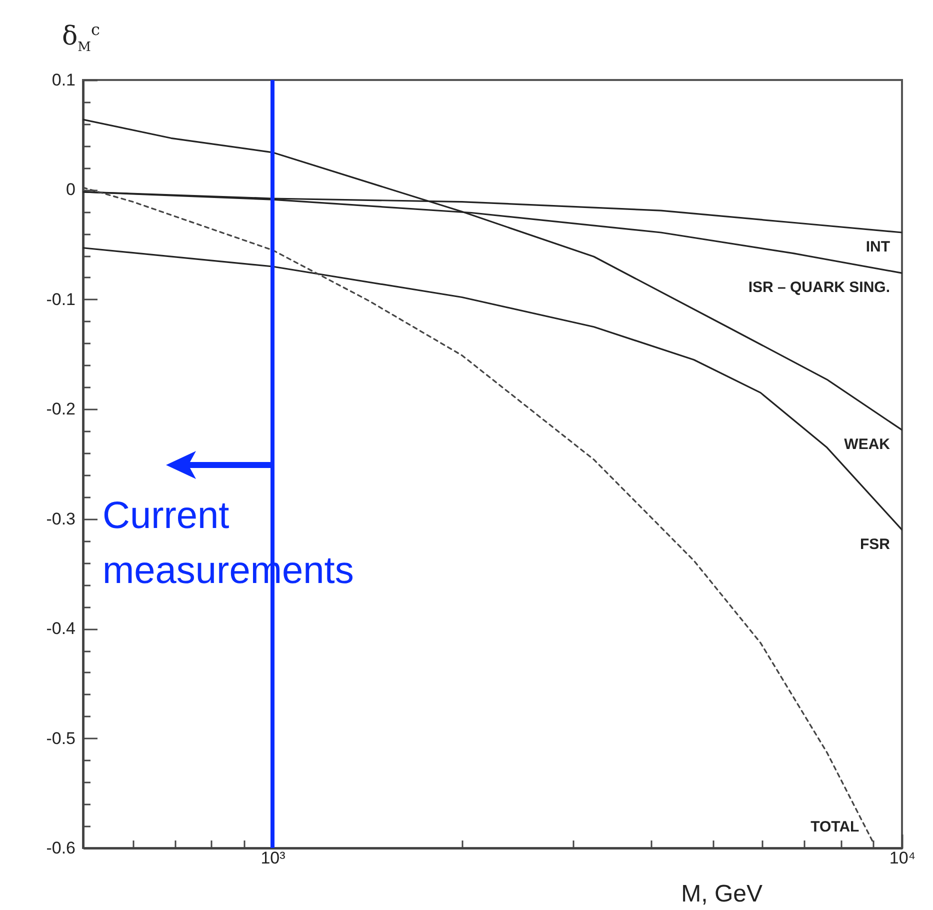 The image size is (933, 910). I want to click on series-label: ISR – QUARK SING., so click(819, 287).